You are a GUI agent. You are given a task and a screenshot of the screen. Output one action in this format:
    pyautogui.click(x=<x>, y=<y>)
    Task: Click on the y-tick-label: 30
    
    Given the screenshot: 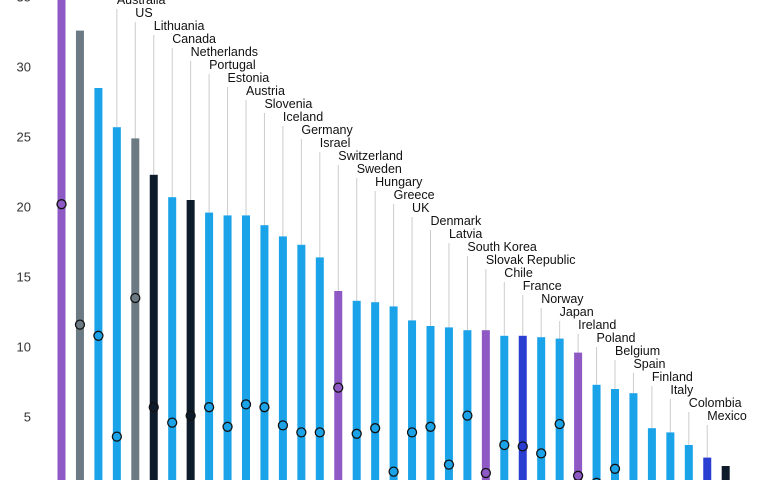 What is the action you would take?
    pyautogui.click(x=24, y=67)
    